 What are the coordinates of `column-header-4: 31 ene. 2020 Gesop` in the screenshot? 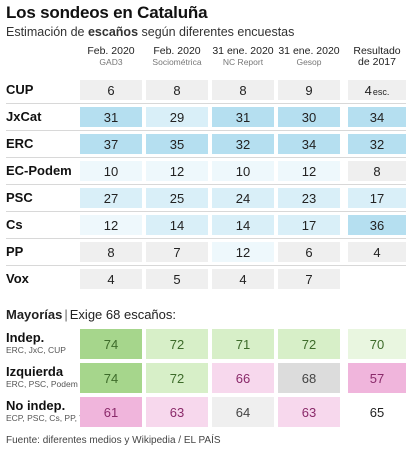 It's located at (309, 57).